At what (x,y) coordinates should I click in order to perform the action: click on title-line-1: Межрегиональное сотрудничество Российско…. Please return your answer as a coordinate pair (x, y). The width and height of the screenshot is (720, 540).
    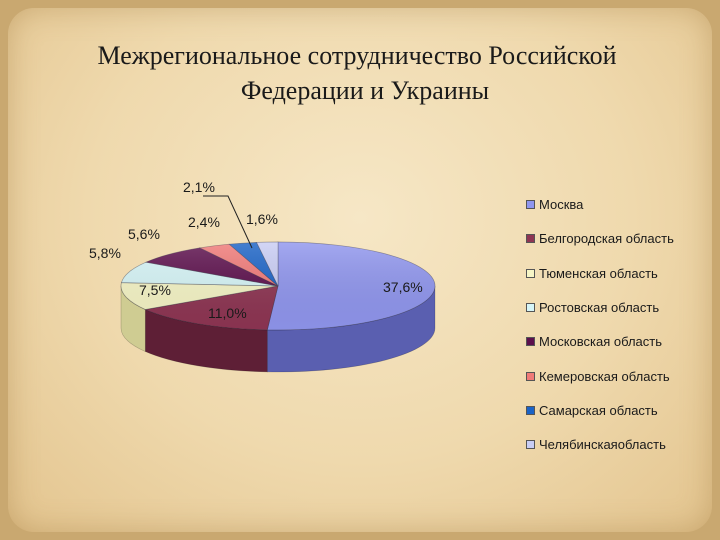
    Looking at the image, I should click on (357, 55).